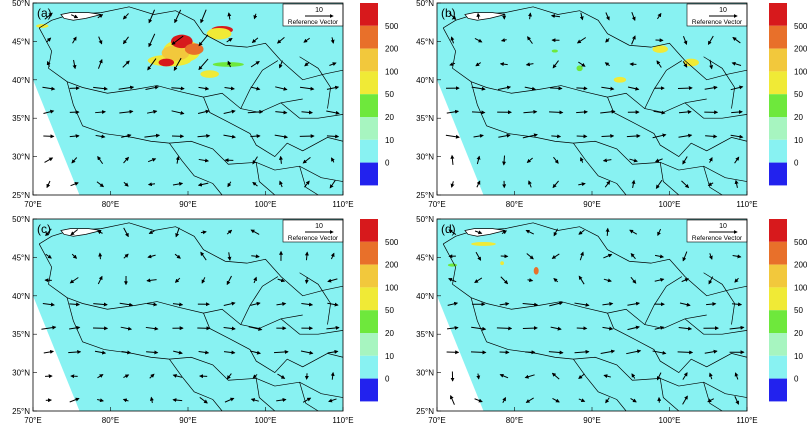 The width and height of the screenshot is (807, 430). Describe the element at coordinates (796, 163) in the screenshot. I see `colorbar-level-label: 0` at that location.